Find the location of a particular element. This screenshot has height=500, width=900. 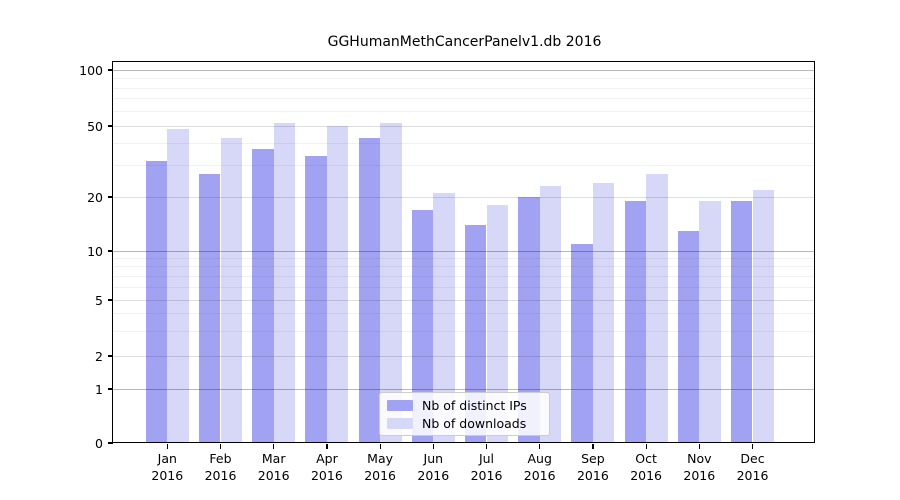

x-tick-label-nov: Nov 2016 is located at coordinates (699, 467).